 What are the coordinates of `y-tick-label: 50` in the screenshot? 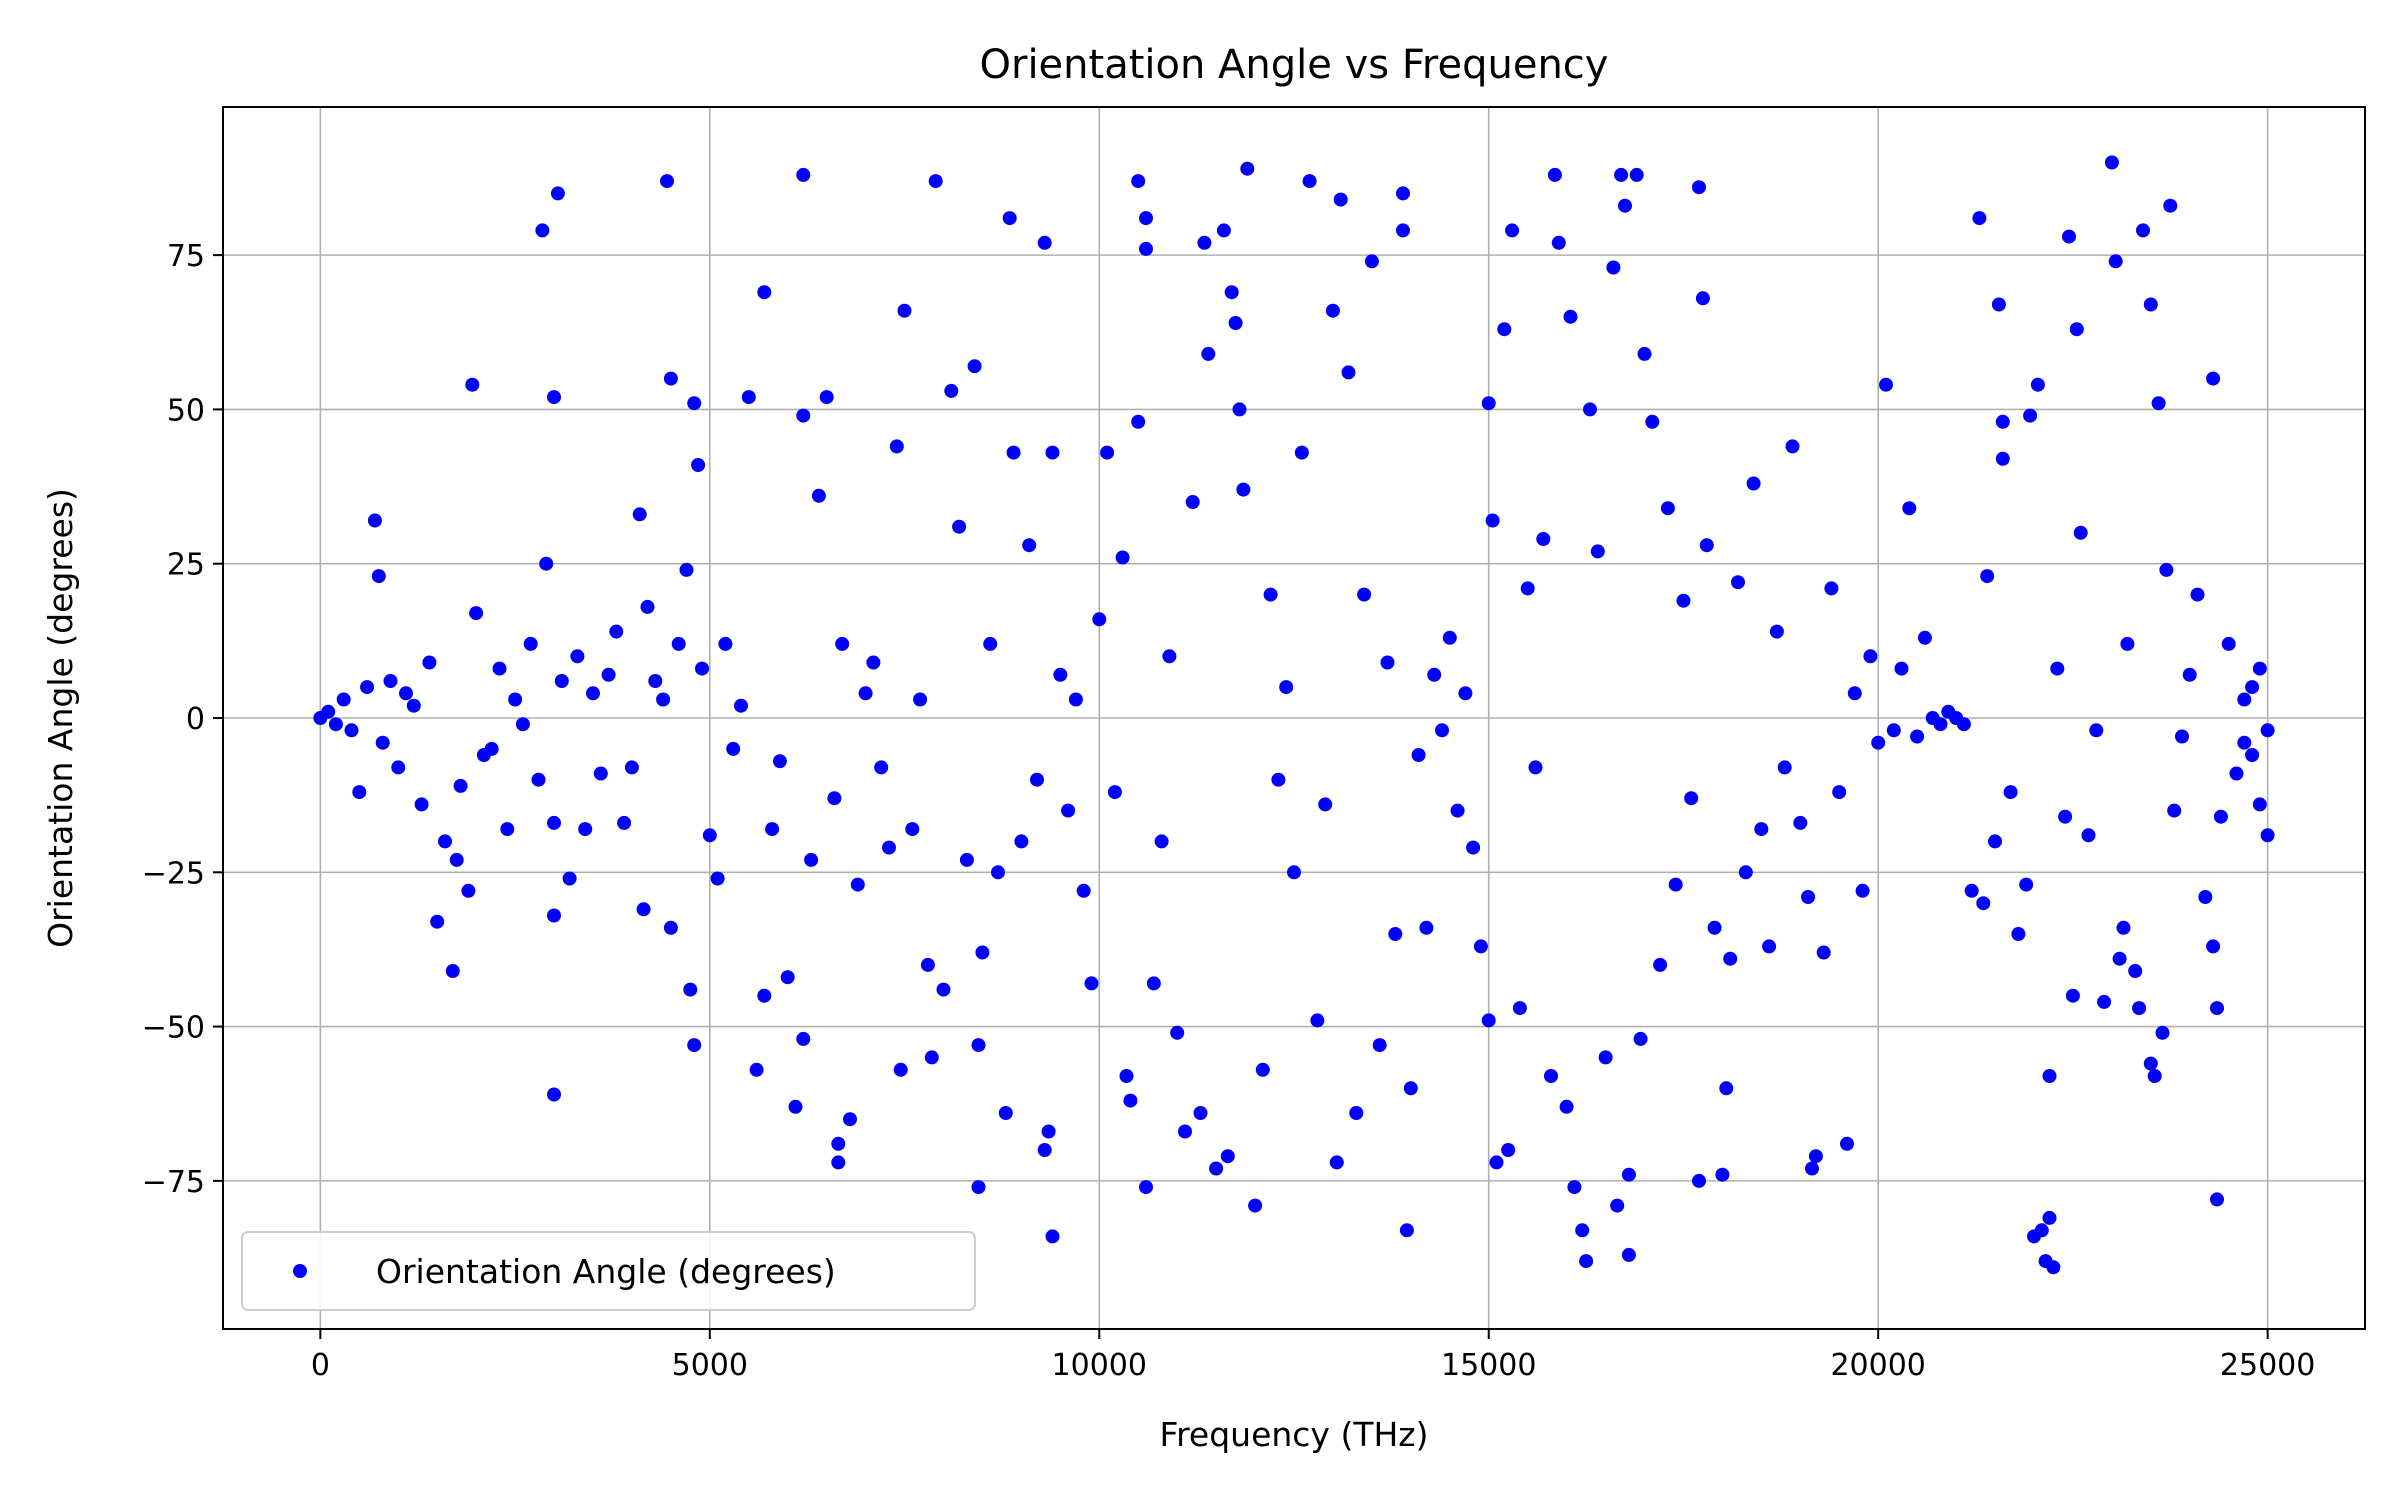 It's located at (186, 410).